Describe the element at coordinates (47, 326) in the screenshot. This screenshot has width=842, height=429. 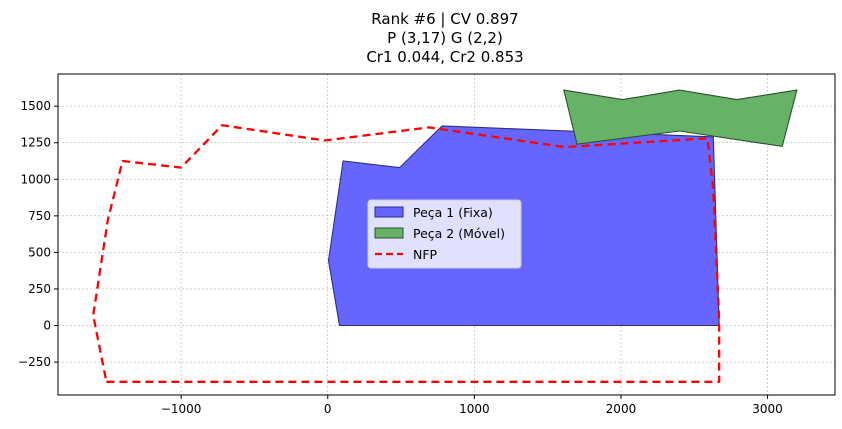
I see `y-tick-label: 0` at that location.